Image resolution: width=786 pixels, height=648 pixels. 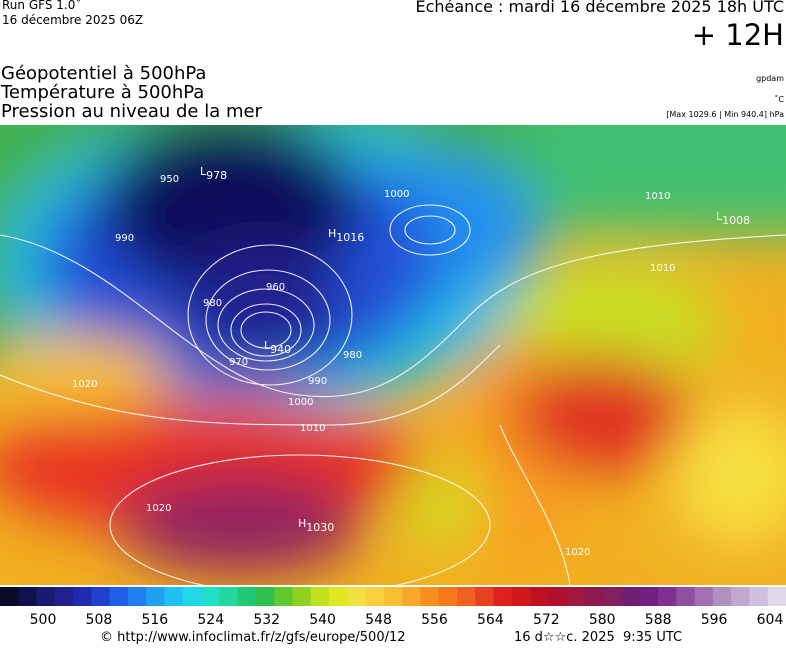 I want to click on center-value: 1016, so click(x=350, y=237).